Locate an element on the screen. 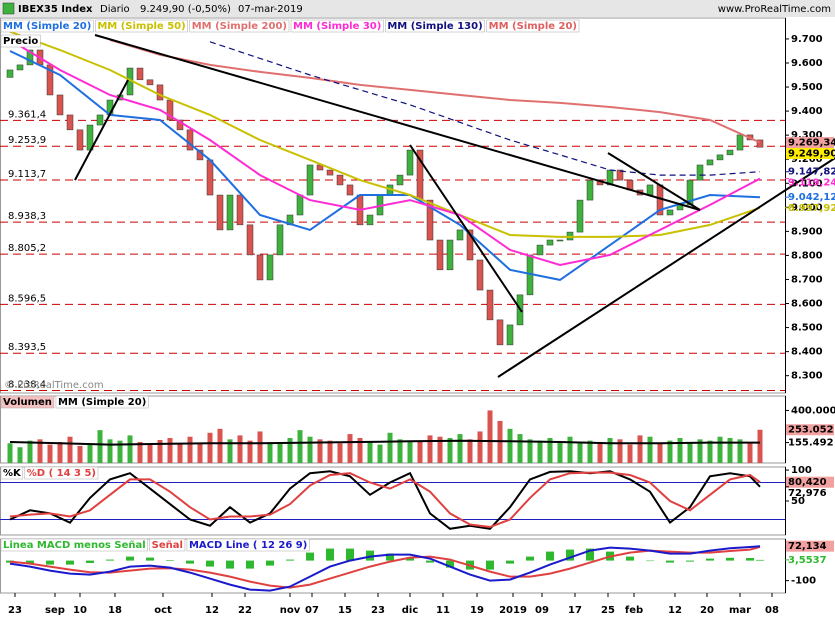  y-tick-label: 9.600 is located at coordinates (807, 63).